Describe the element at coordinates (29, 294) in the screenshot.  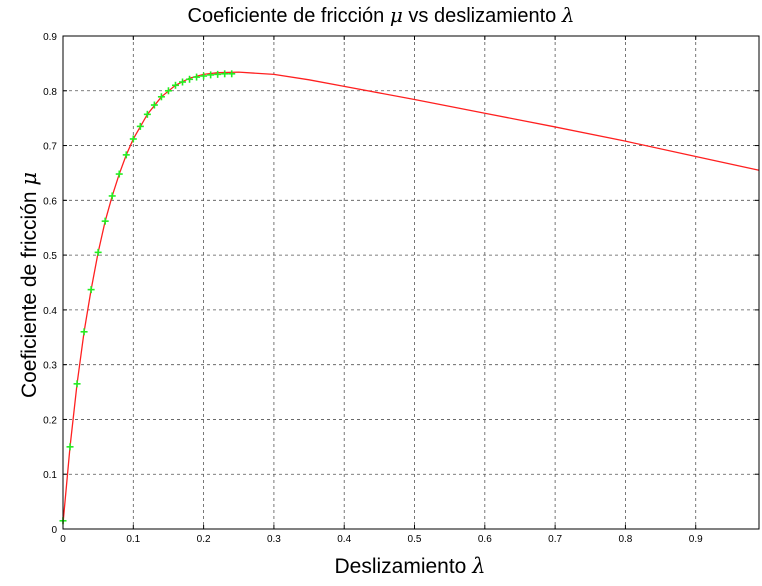
I see `y-axis-label-text: Coeficiente de fricción` at that location.